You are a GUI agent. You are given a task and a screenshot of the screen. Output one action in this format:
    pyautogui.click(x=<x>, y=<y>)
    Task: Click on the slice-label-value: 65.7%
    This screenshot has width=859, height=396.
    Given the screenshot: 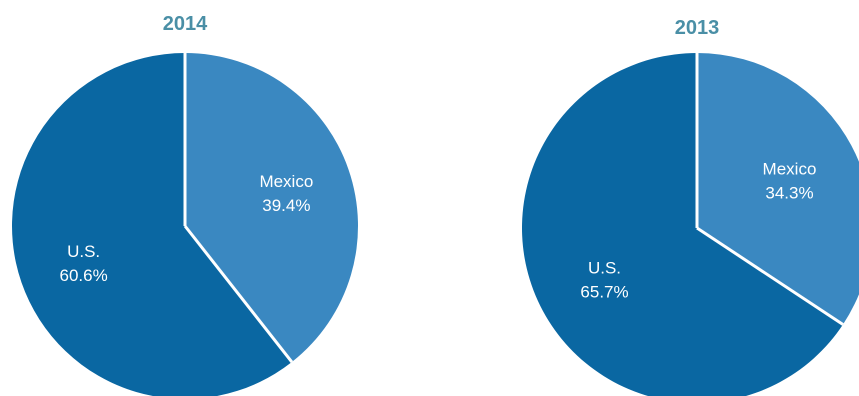 What is the action you would take?
    pyautogui.click(x=604, y=292)
    